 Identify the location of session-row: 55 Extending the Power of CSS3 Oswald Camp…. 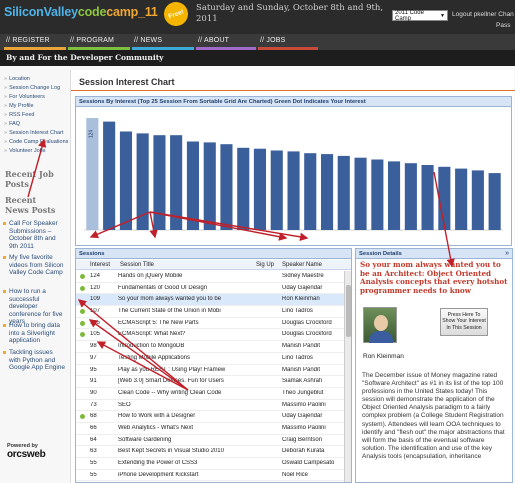
(210, 464).